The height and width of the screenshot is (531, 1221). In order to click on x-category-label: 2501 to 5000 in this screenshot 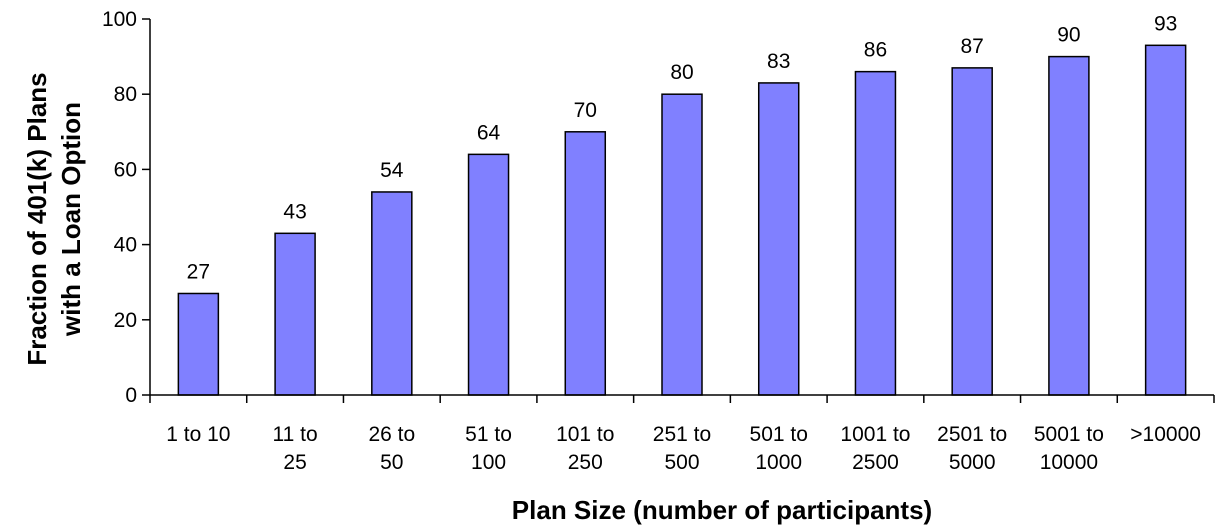, I will do `click(972, 448)`.